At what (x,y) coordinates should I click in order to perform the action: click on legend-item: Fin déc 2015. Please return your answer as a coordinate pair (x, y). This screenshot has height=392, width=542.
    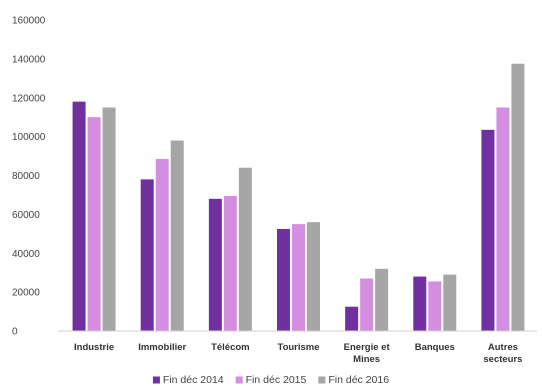
    Looking at the image, I should click on (271, 380).